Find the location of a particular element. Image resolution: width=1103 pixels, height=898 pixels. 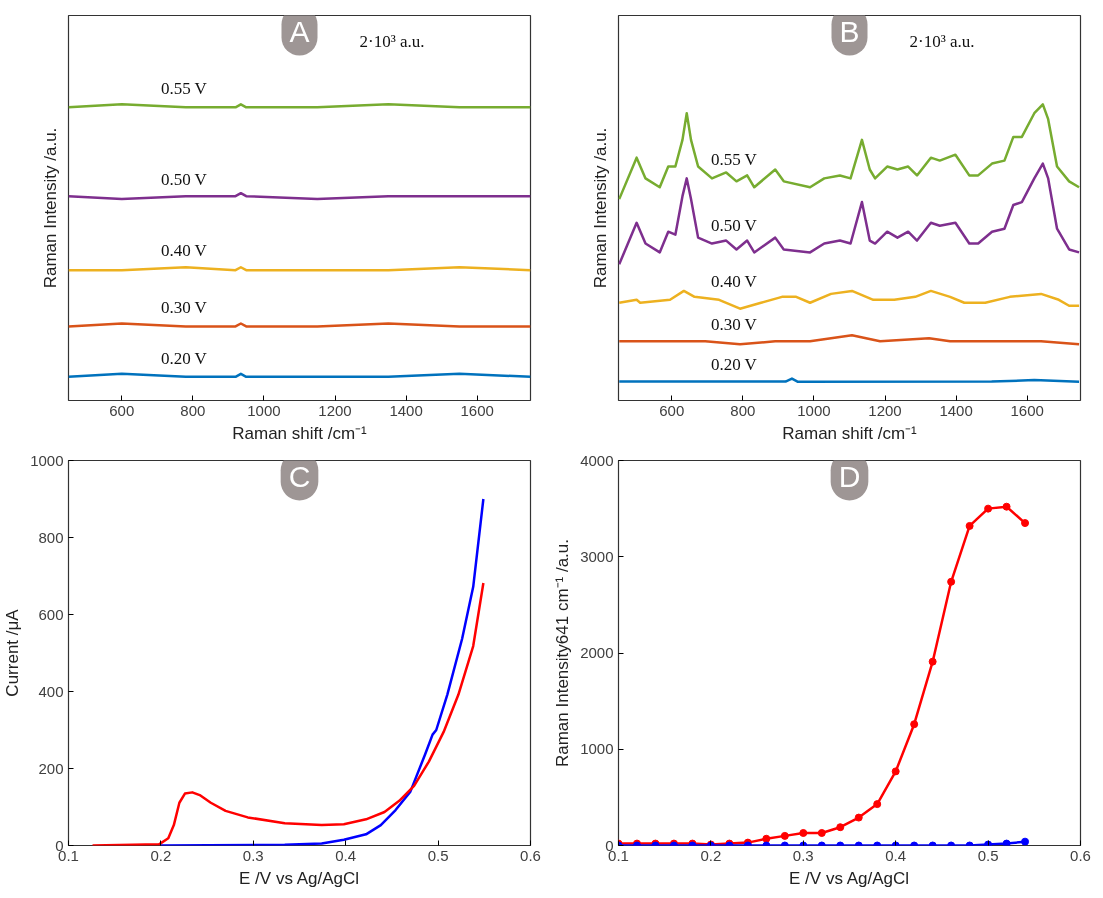

text: B is located at coordinates (849, 31).